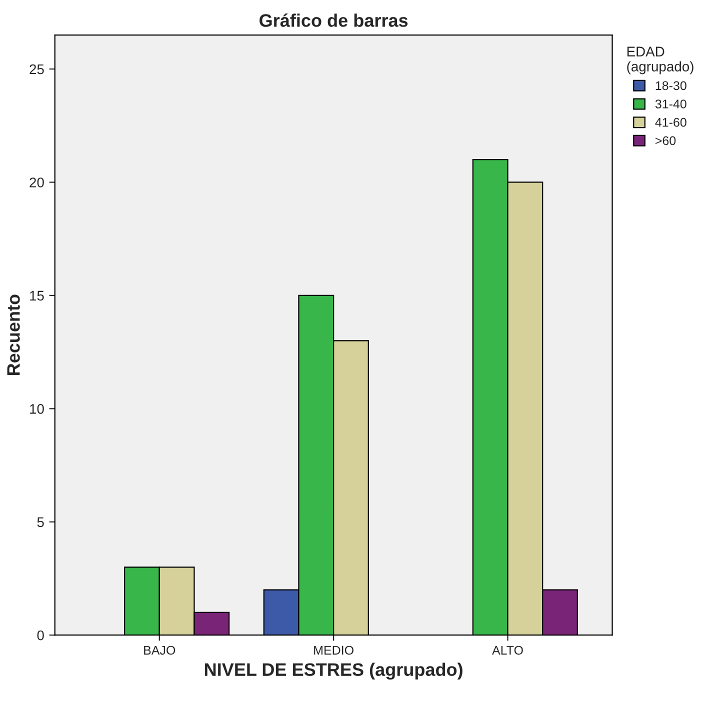  I want to click on x-tick-label: MEDIO, so click(334, 650).